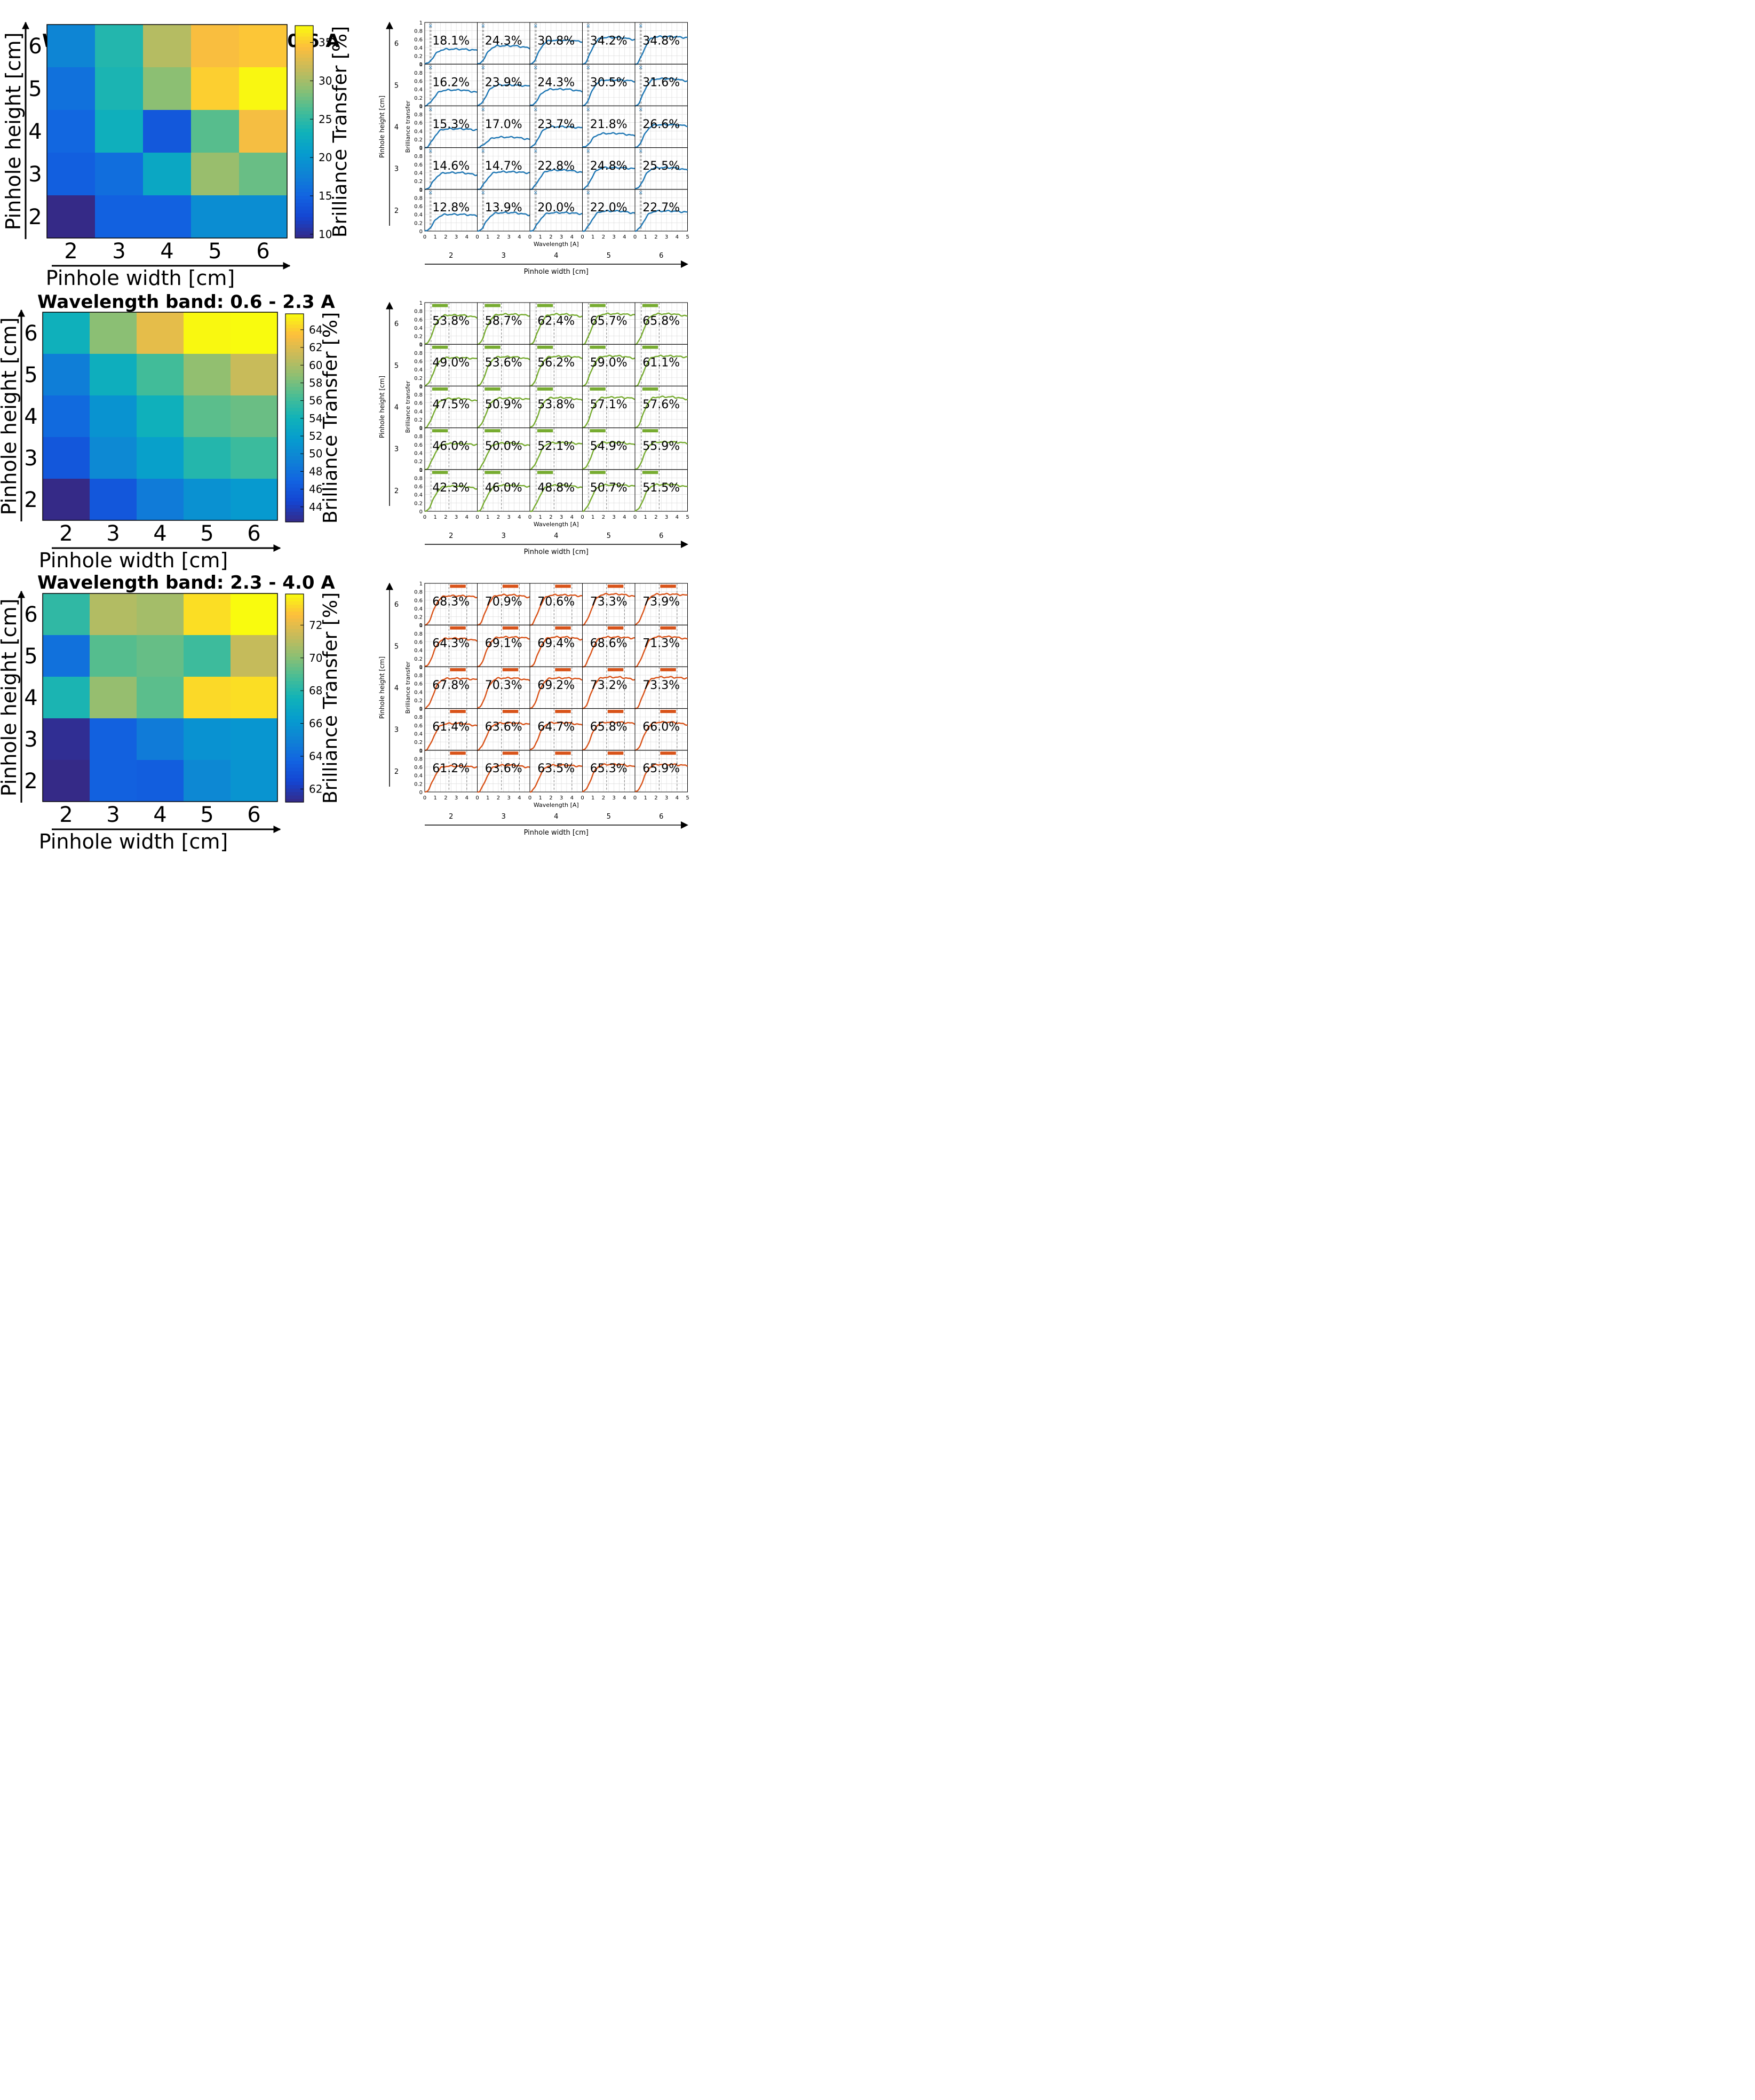 The width and height of the screenshot is (1755, 2100). Describe the element at coordinates (382, 127) in the screenshot. I see `grid-y-label: Pinhole height [cm]` at that location.